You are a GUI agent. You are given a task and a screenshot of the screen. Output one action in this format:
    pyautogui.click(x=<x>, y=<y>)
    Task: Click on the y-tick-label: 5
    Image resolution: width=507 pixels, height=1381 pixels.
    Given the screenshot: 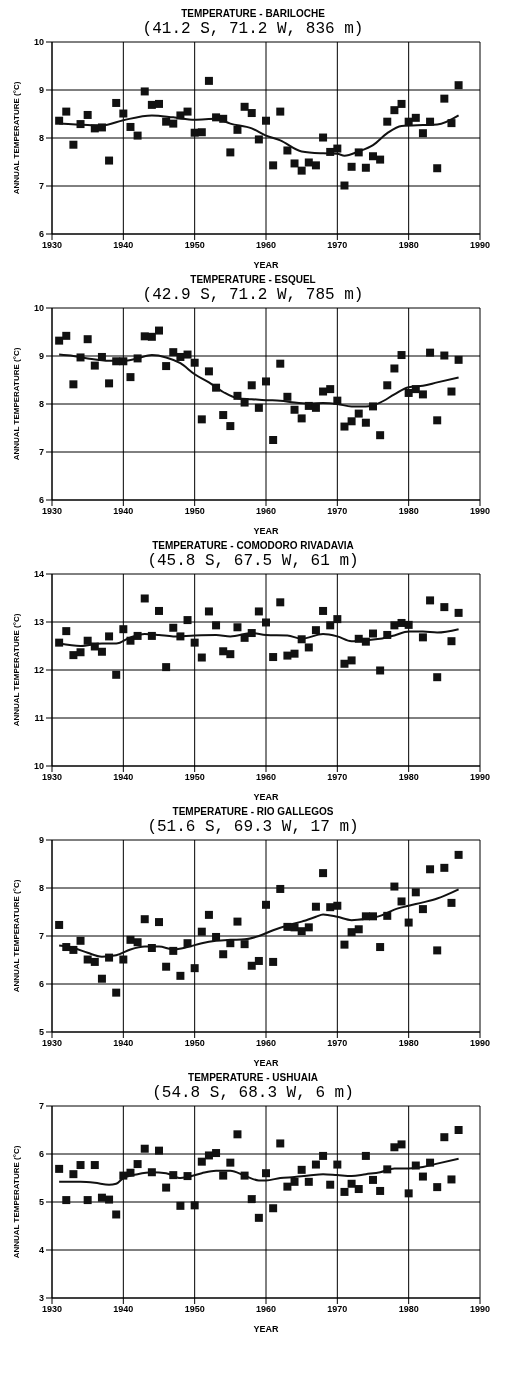 What is the action you would take?
    pyautogui.click(x=41, y=1032)
    